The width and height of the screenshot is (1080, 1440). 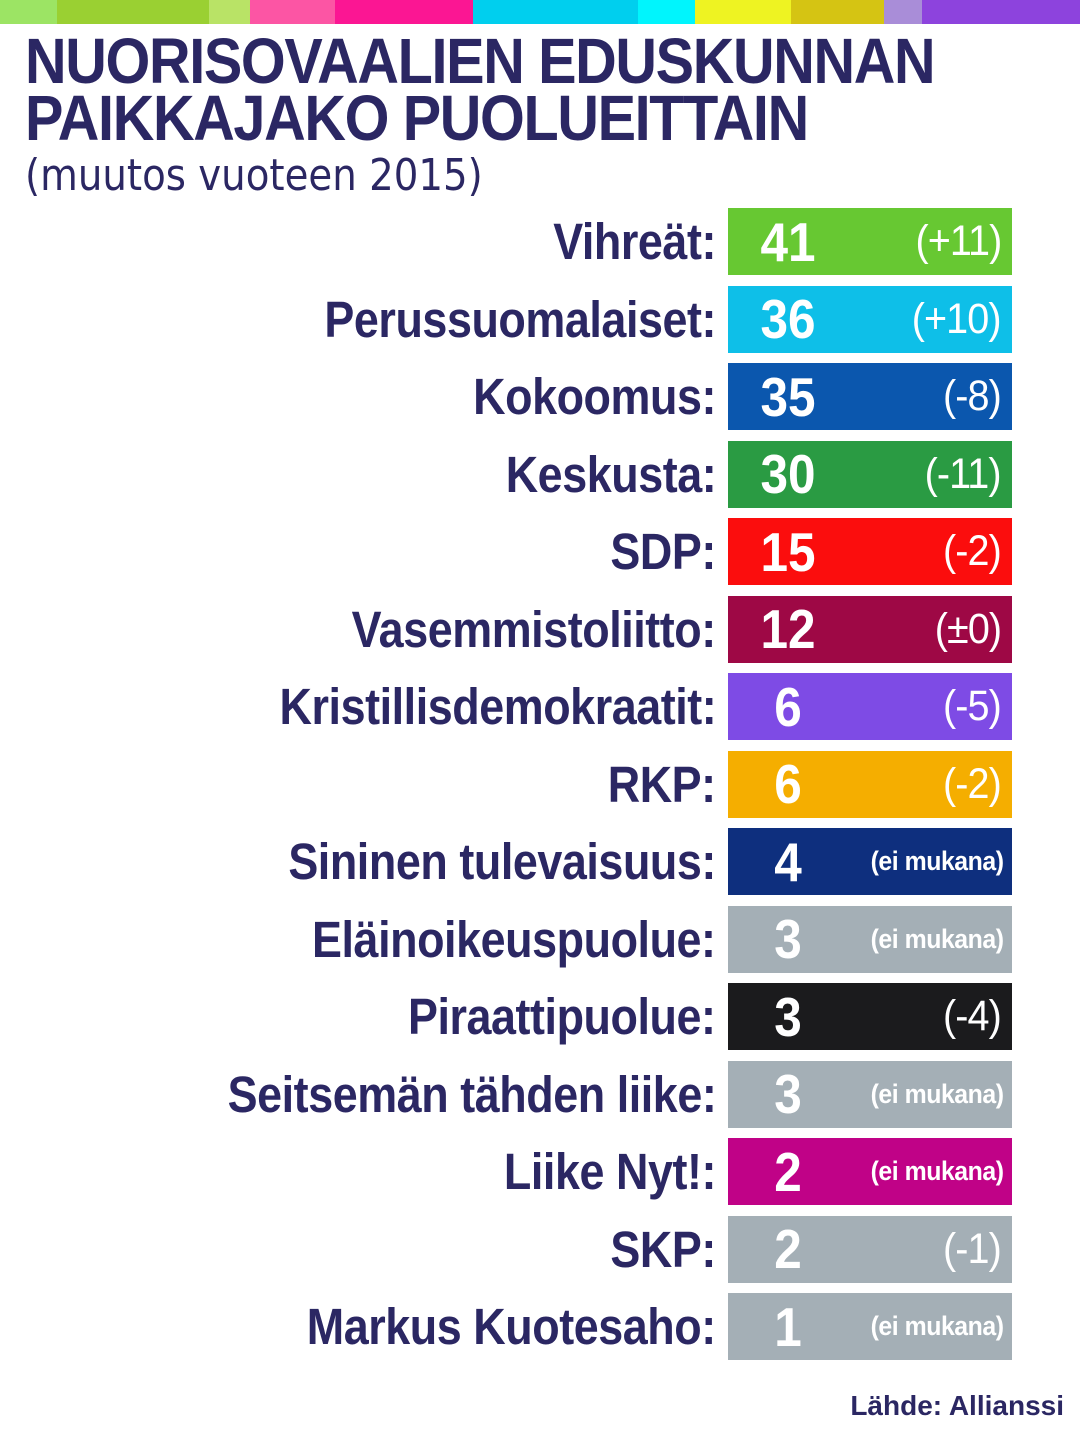 What do you see at coordinates (229, 12) in the screenshot?
I see `strip-segment-pale-green` at bounding box center [229, 12].